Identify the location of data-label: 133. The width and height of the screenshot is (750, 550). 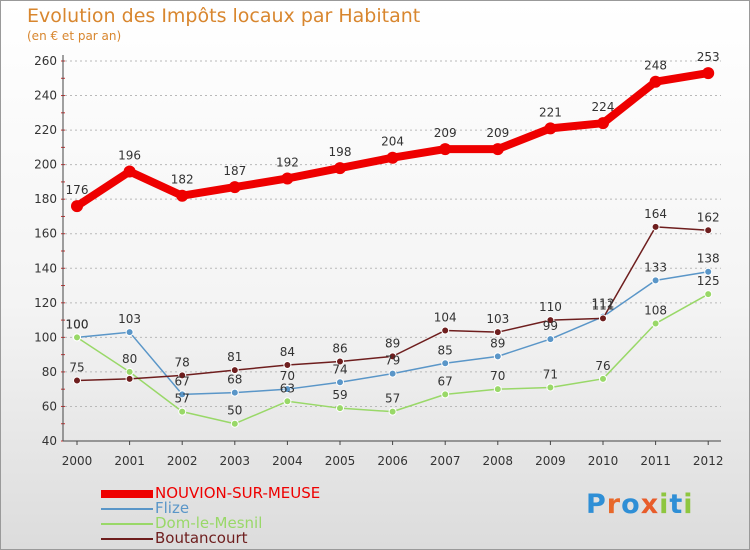
(655, 267).